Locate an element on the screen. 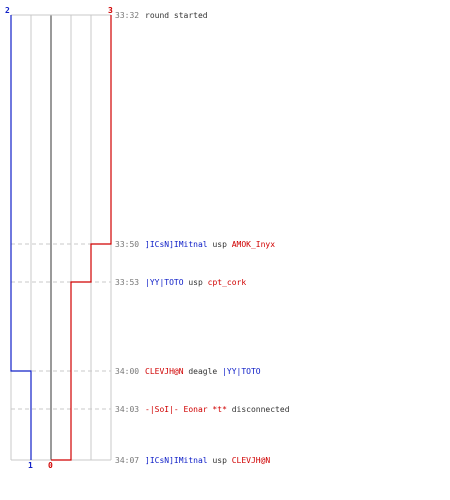 This screenshot has width=450, height=500. blue-end-count: 1 is located at coordinates (30, 465).